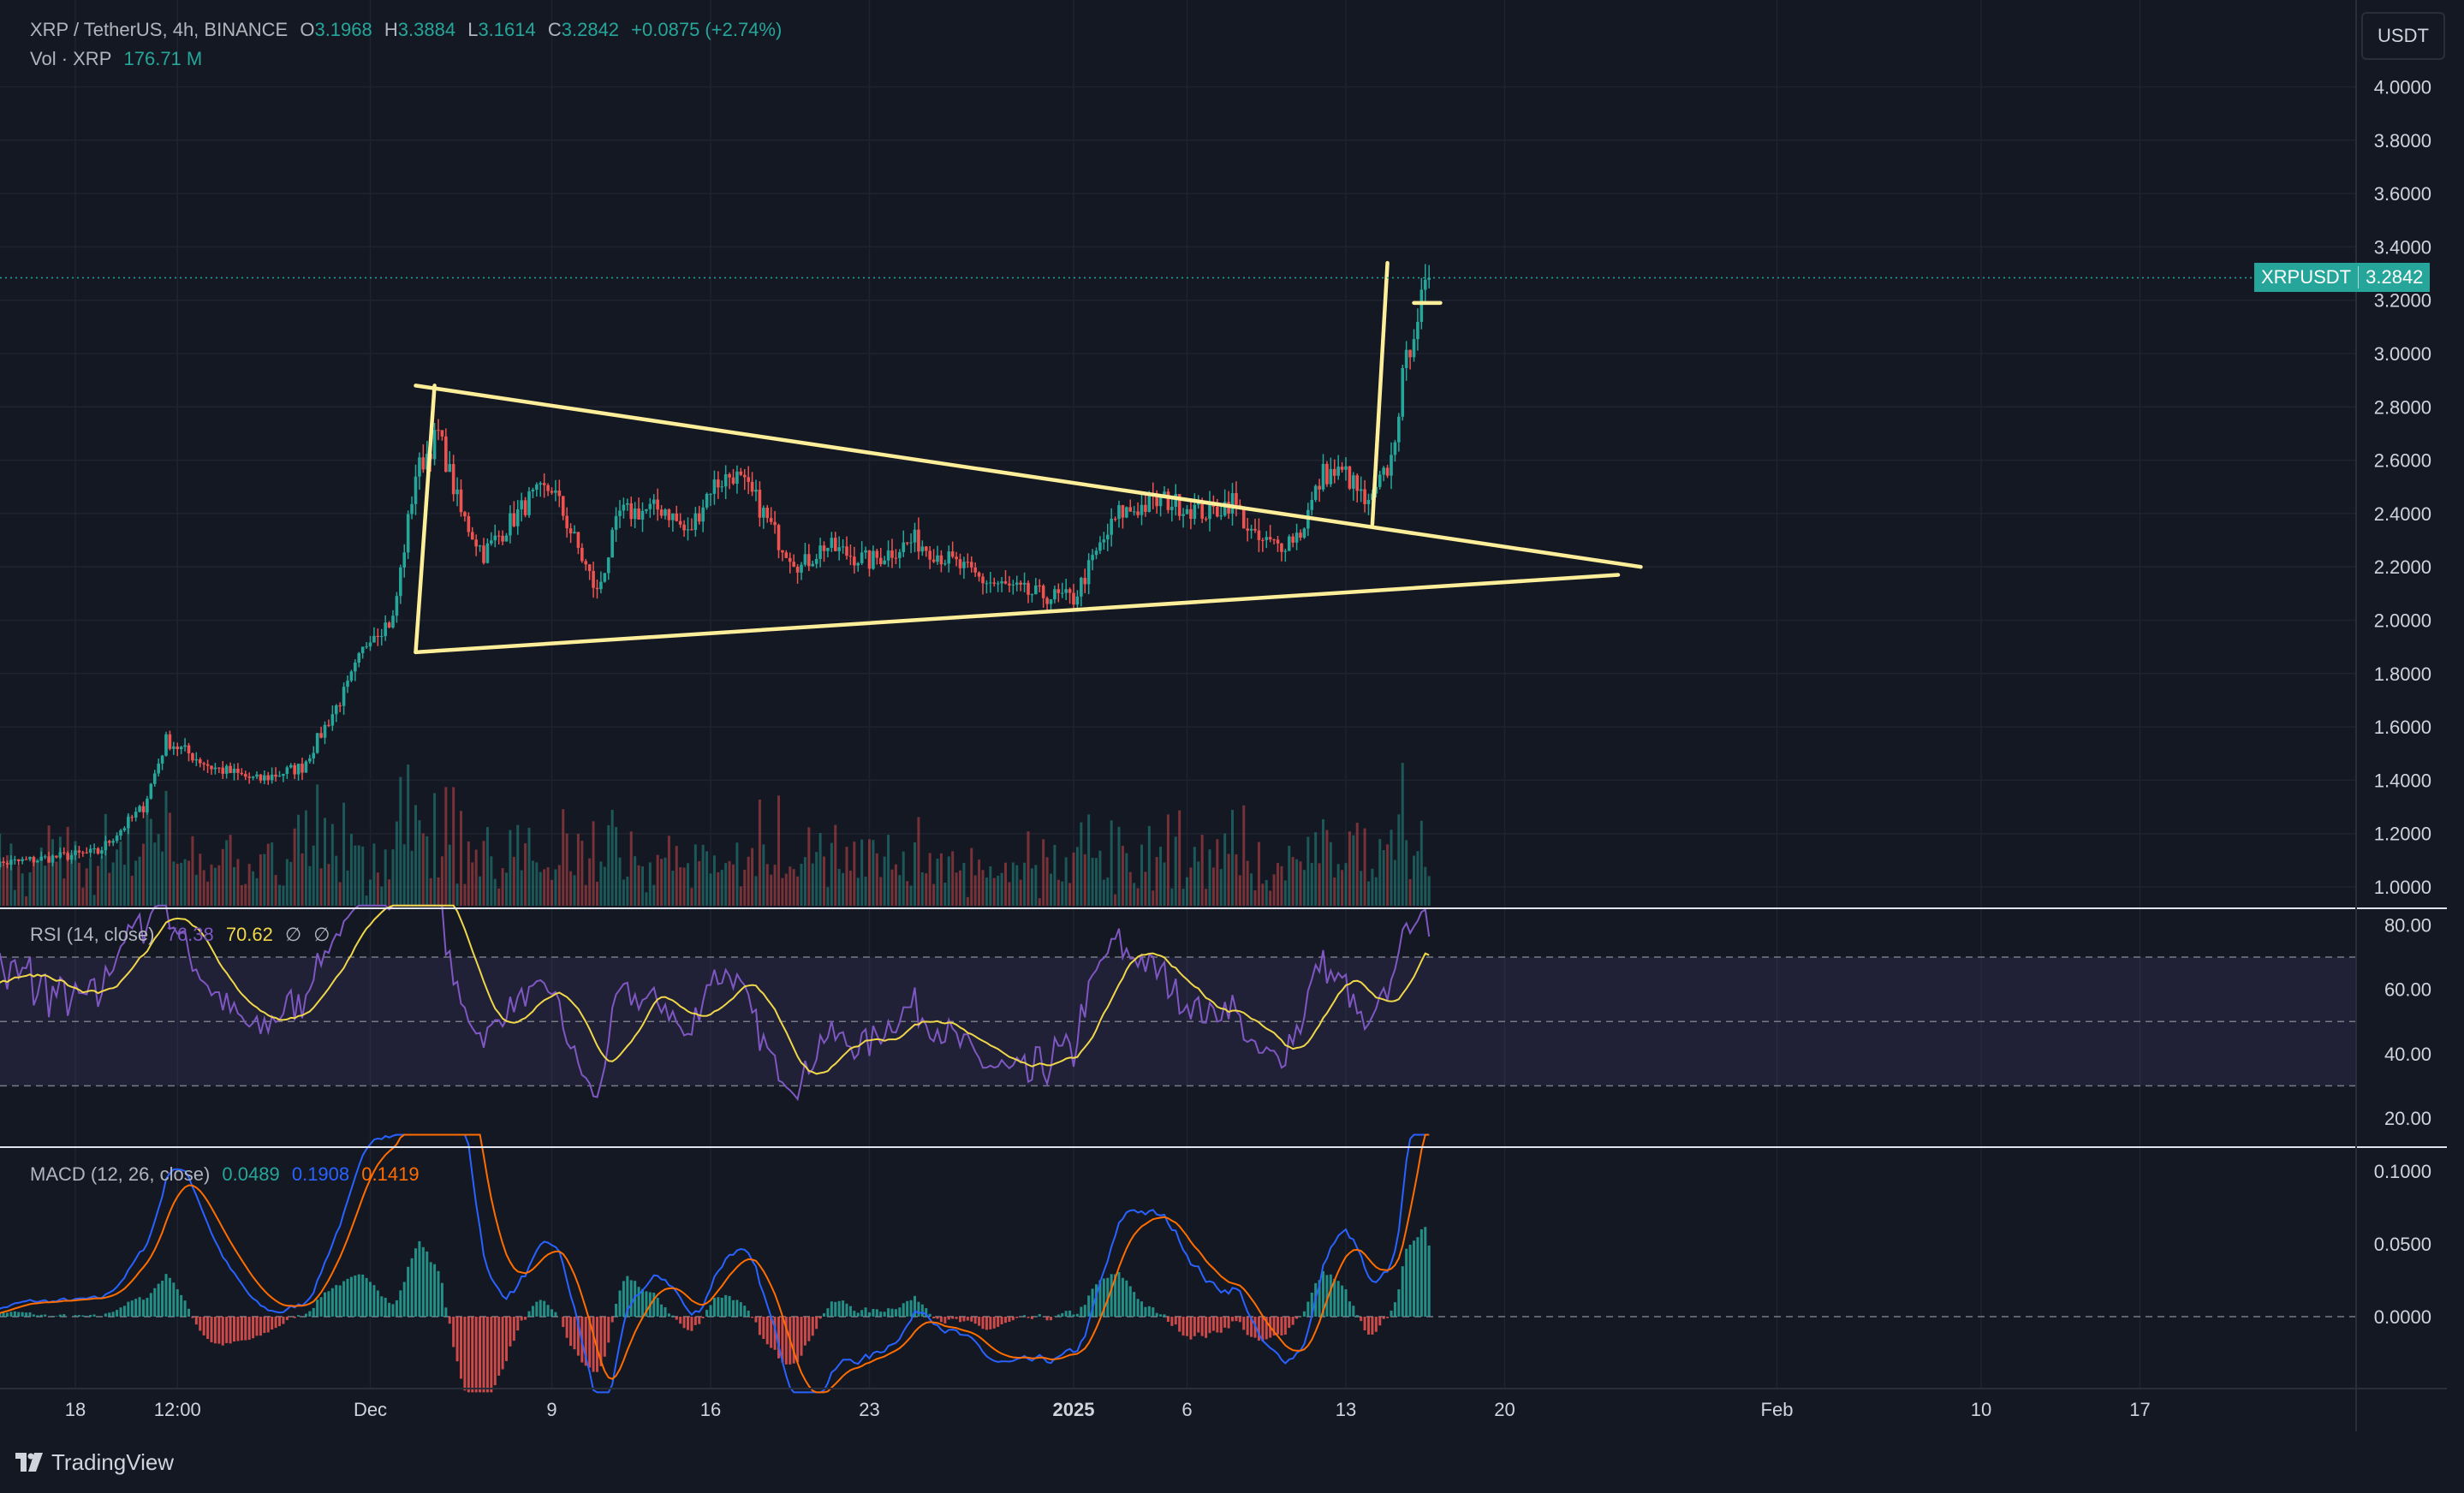  Describe the element at coordinates (1018, 614) in the screenshot. I see `trendline` at that location.